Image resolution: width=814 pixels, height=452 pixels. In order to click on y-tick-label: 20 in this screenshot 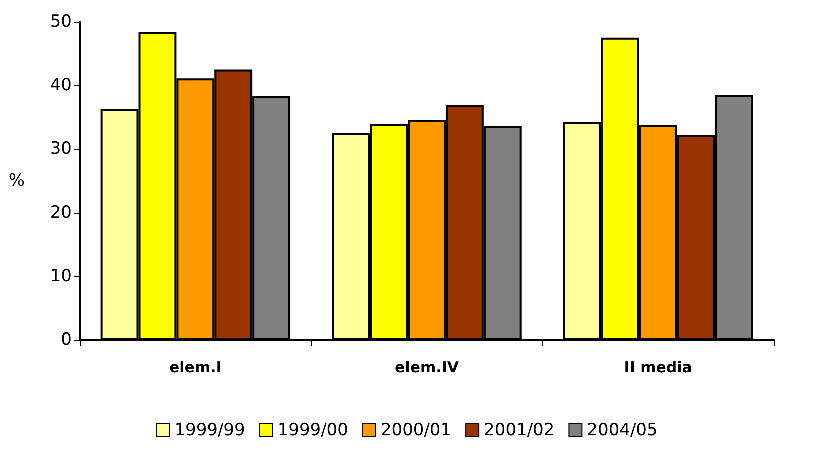, I will do `click(61, 212)`.